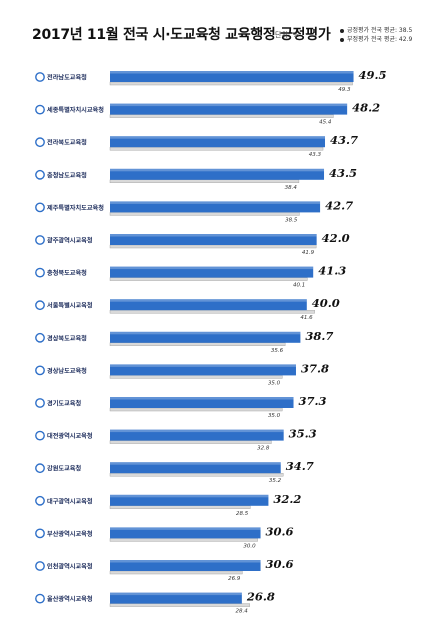  What do you see at coordinates (242, 514) in the screenshot?
I see `secondary-value-label: 28.5` at bounding box center [242, 514].